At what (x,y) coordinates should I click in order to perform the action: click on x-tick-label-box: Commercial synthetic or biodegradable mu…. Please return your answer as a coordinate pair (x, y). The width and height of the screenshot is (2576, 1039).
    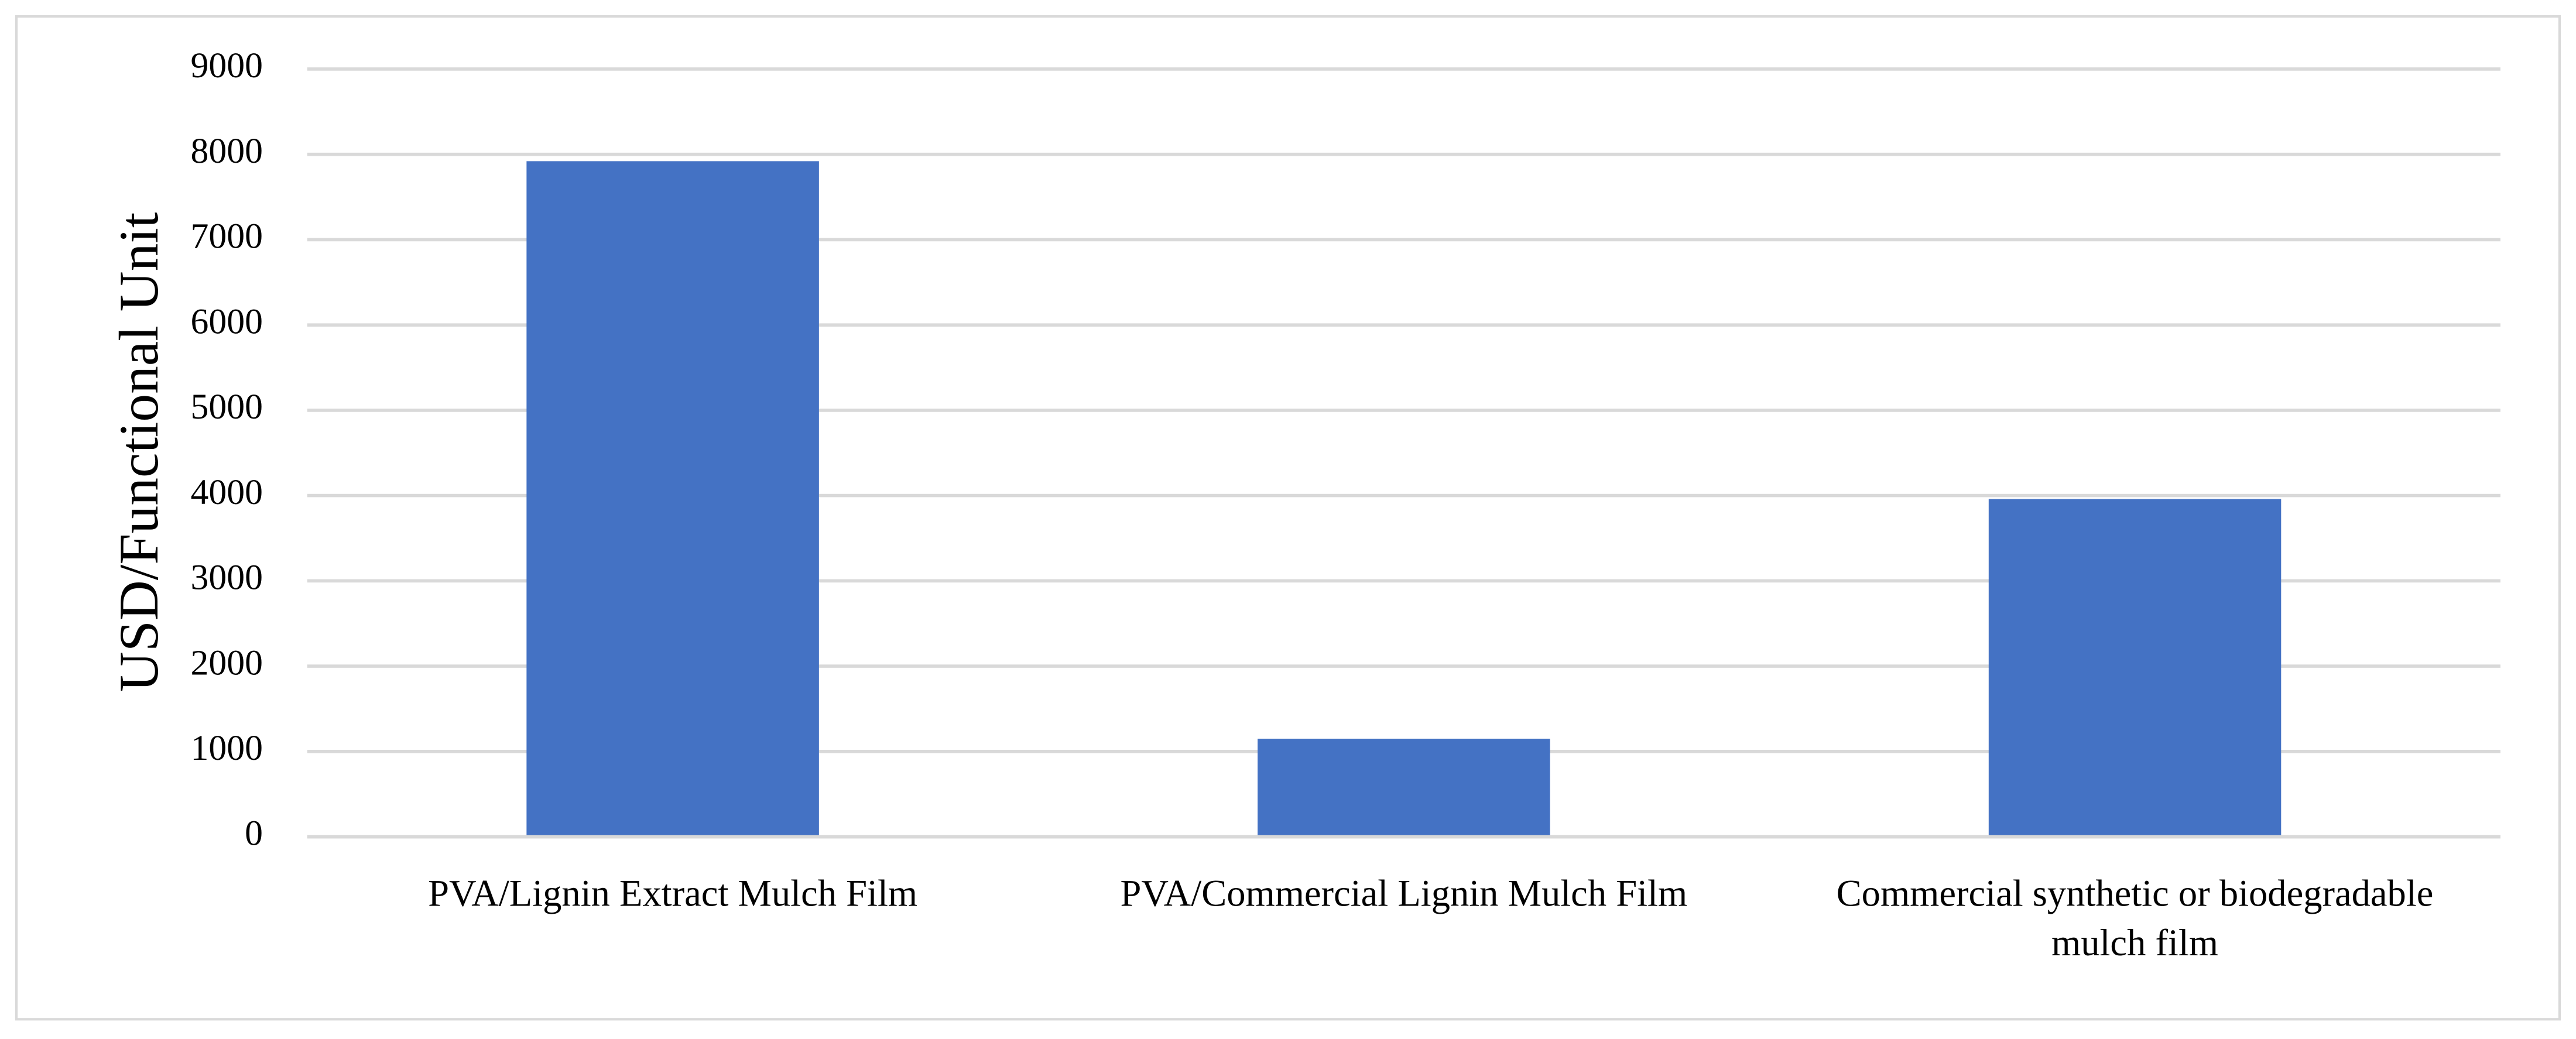
    Looking at the image, I should click on (2135, 918).